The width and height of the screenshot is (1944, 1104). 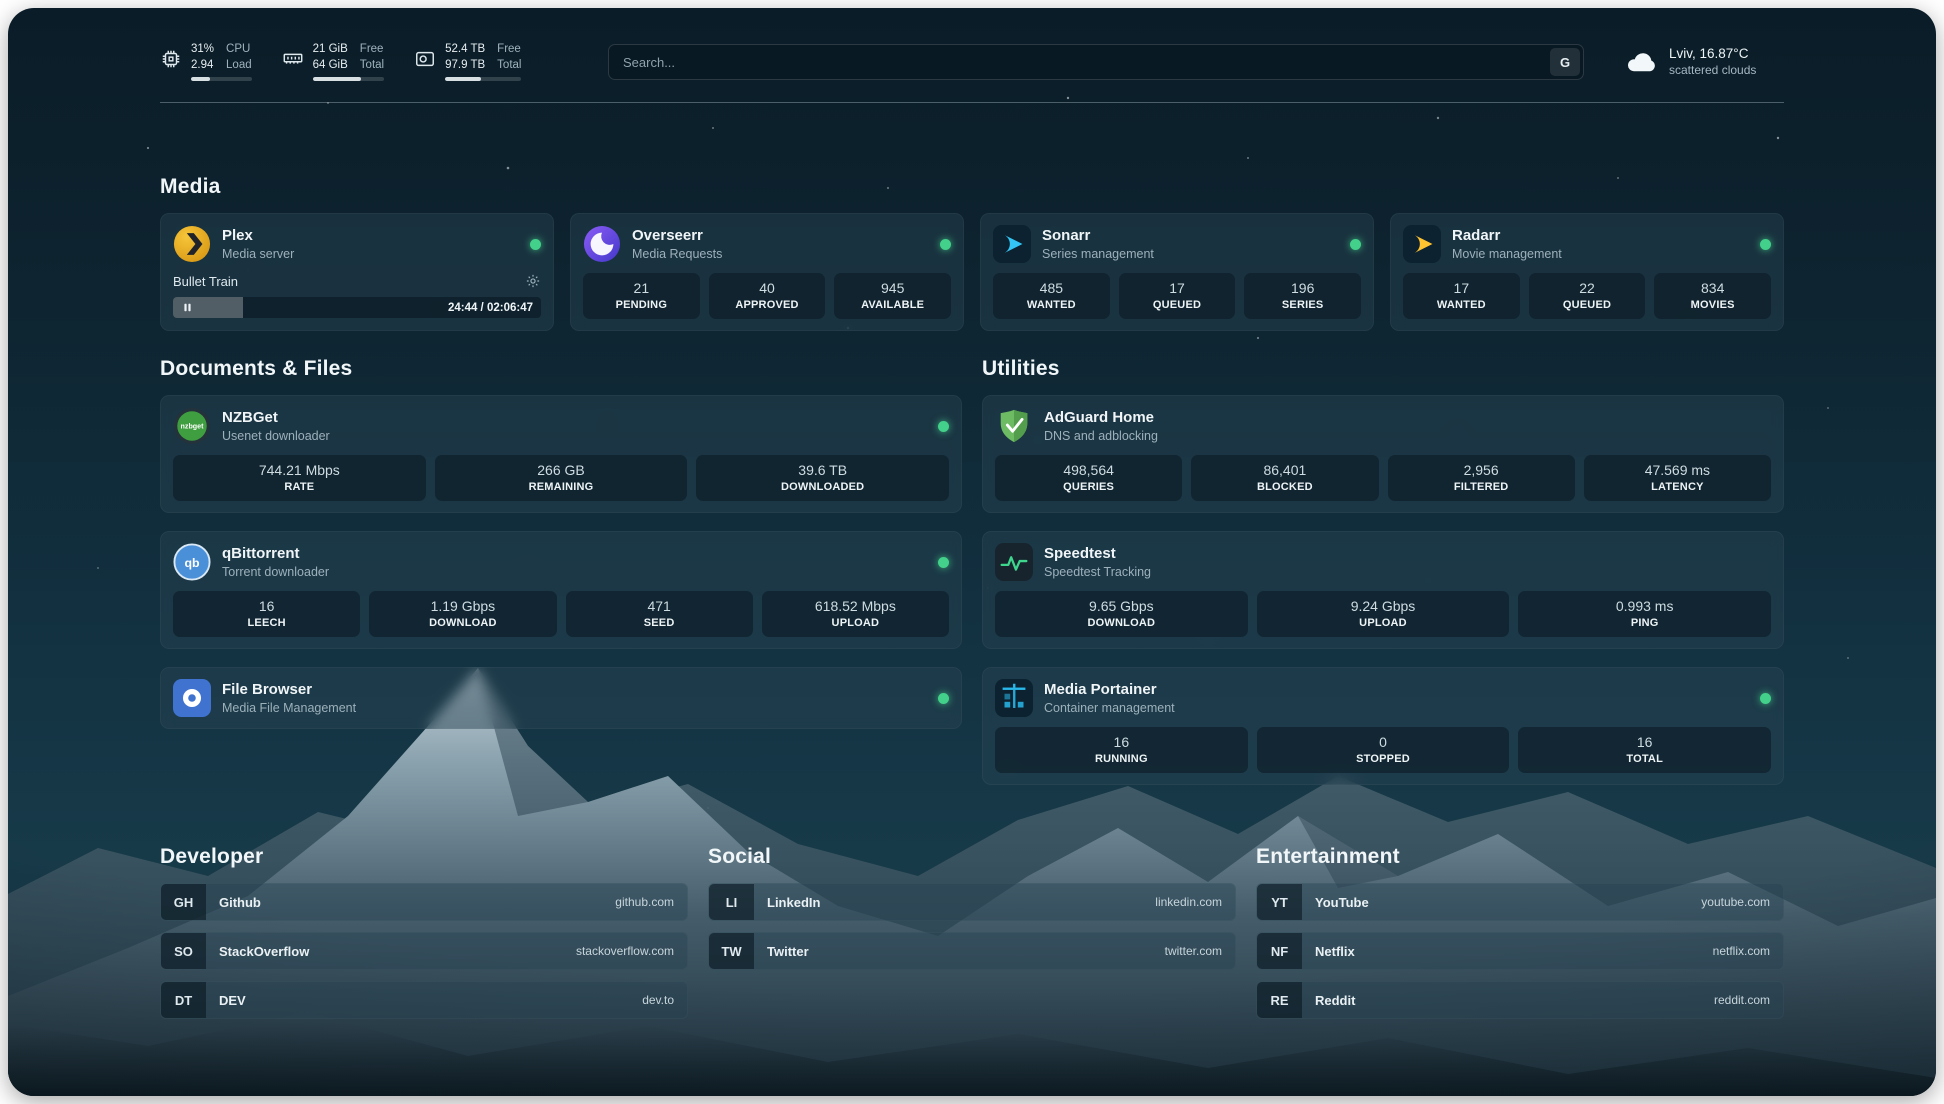 What do you see at coordinates (561, 590) in the screenshot?
I see `service-card-qbittorrent: qb qBittorrent Torrent downloader` at bounding box center [561, 590].